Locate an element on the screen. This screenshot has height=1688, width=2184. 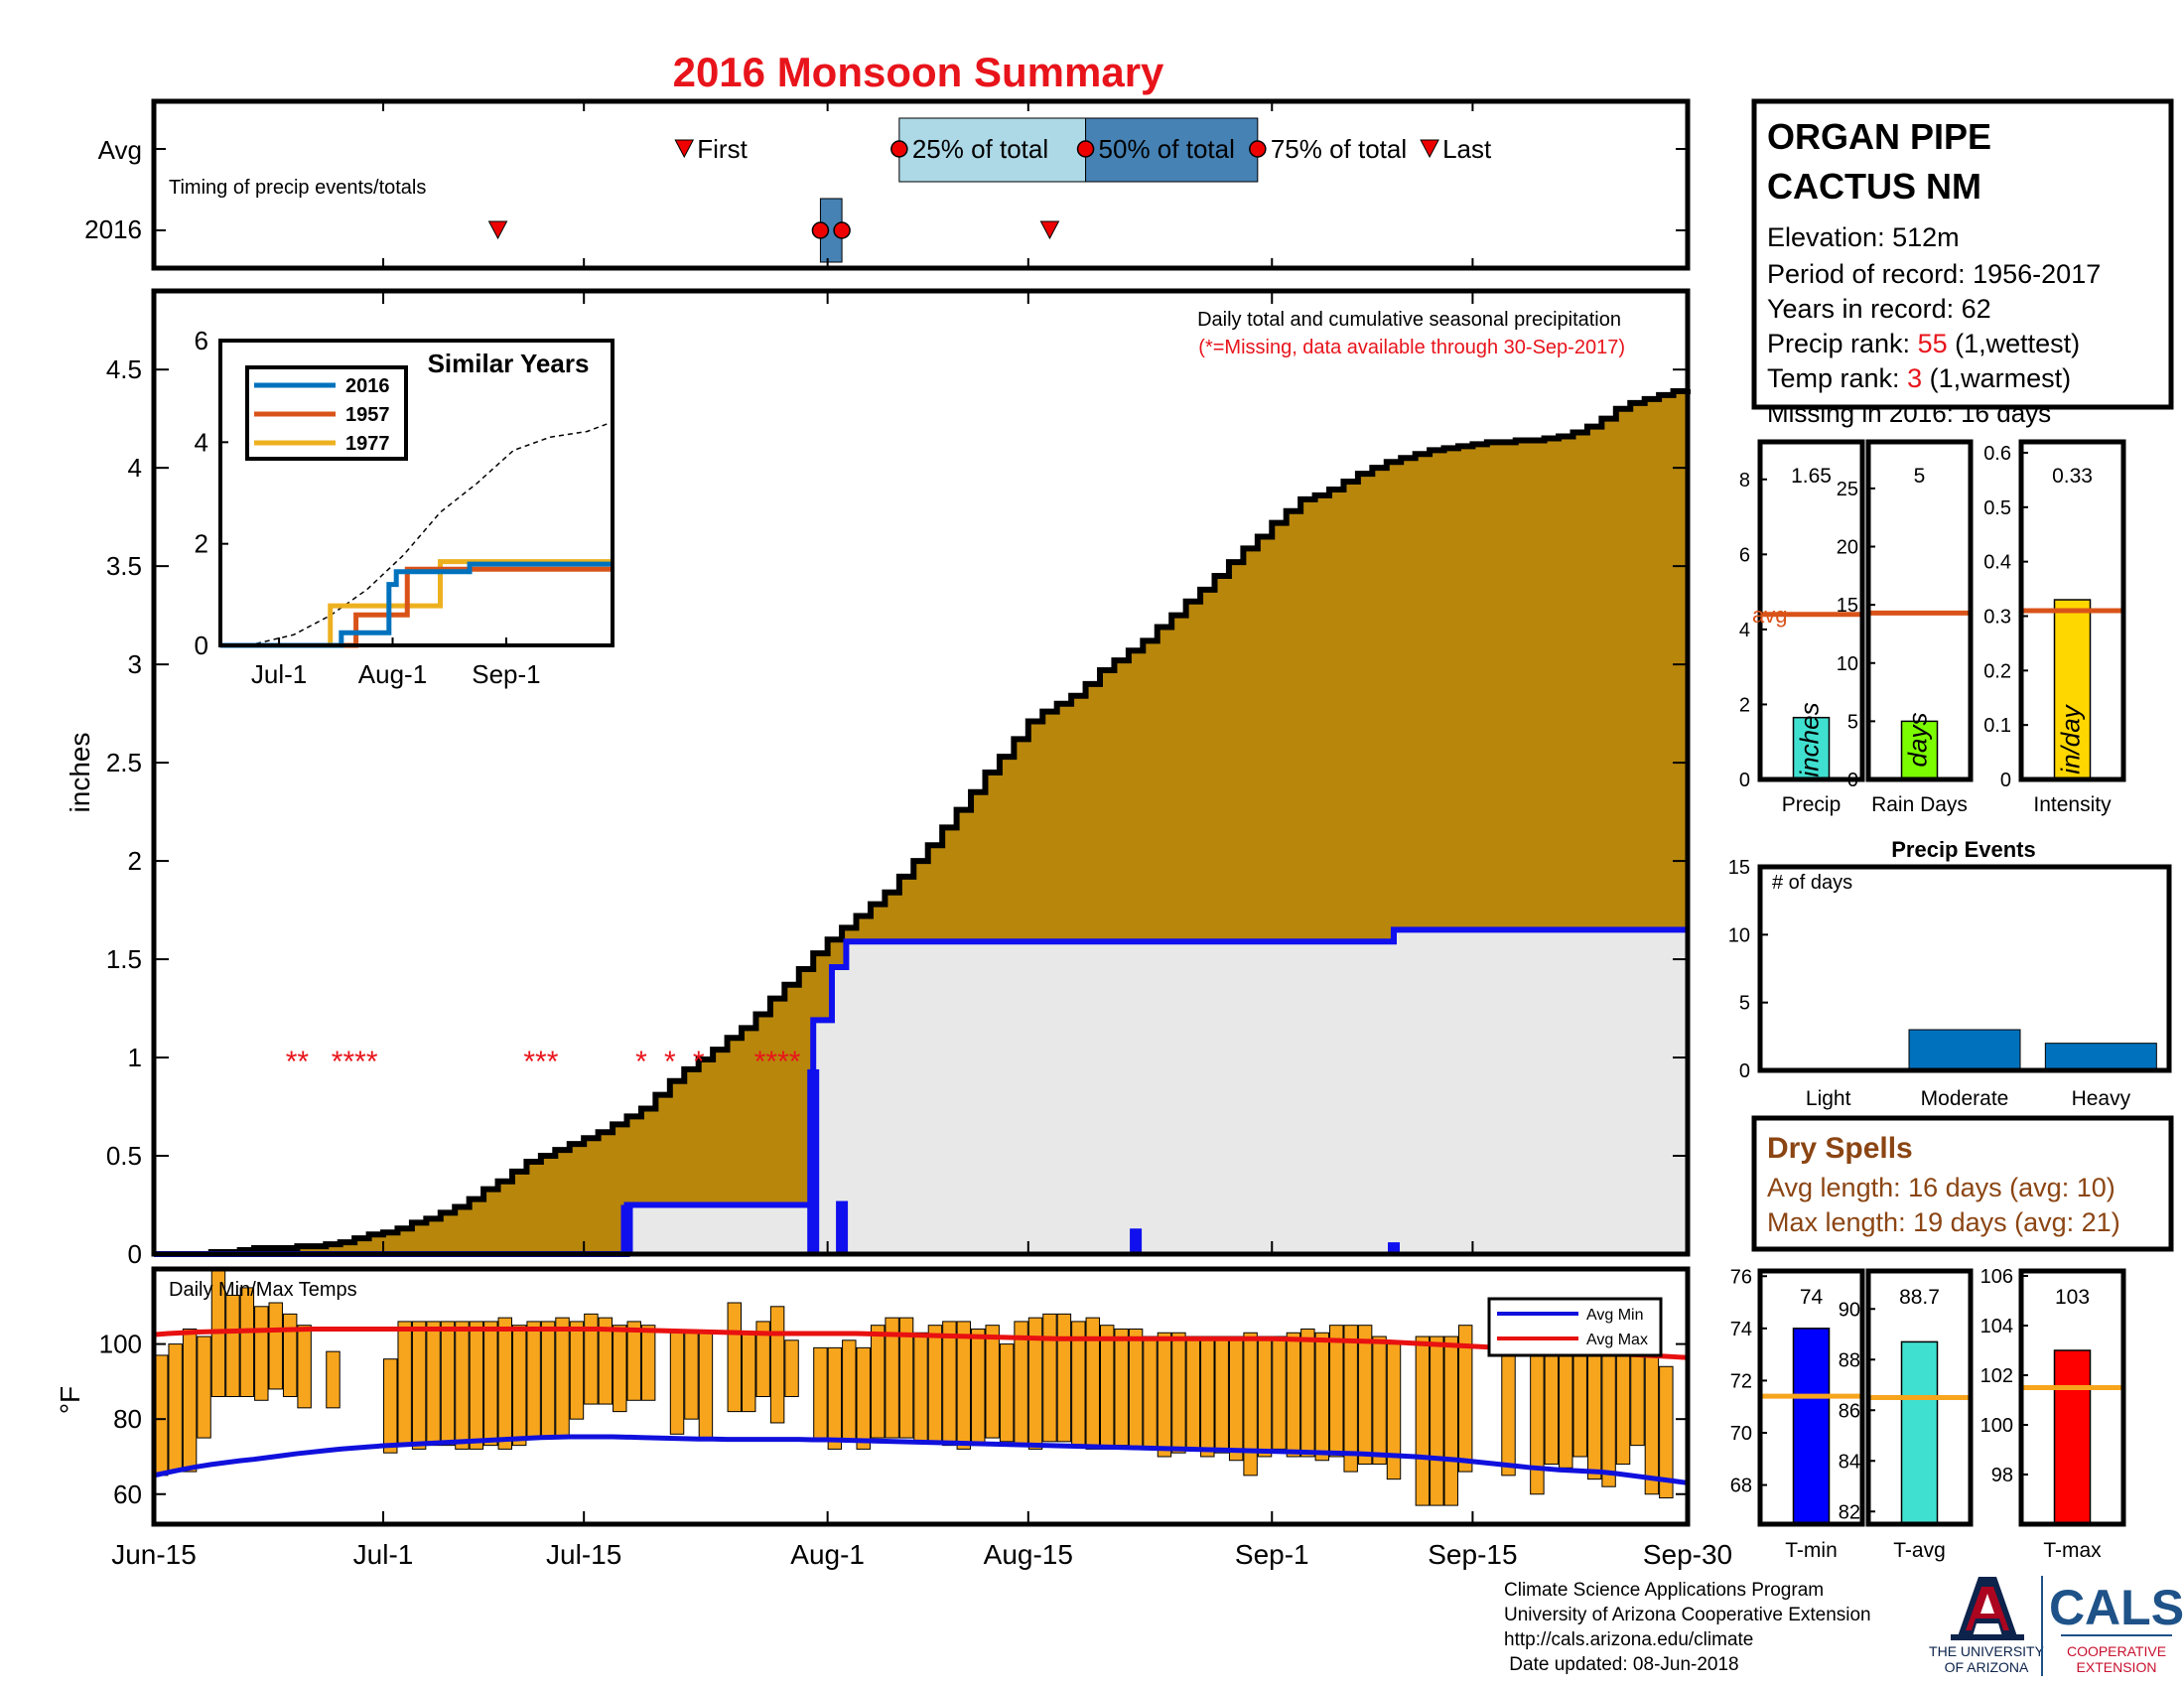
precip-avg-label: avg is located at coordinates (1769, 615).